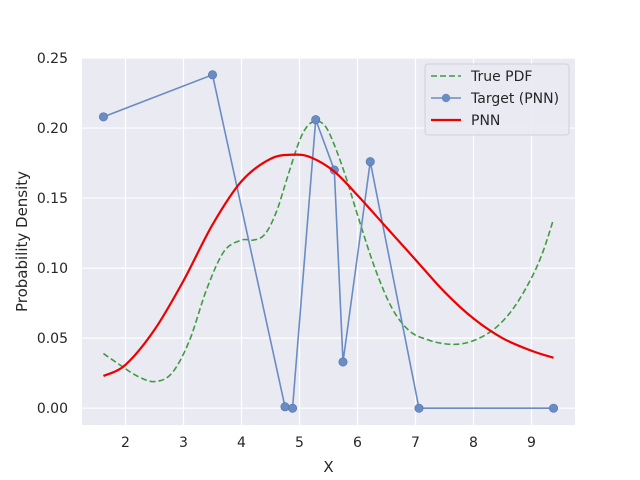 The width and height of the screenshot is (640, 480). I want to click on legend-target-marker, so click(446, 98).